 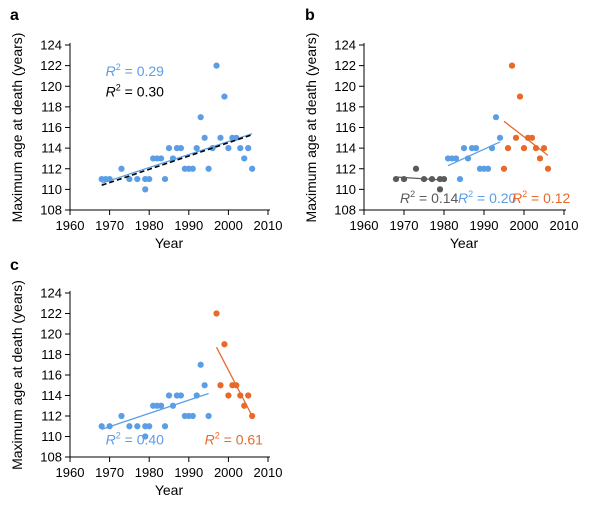 What do you see at coordinates (14, 265) in the screenshot?
I see `panel-label: c` at bounding box center [14, 265].